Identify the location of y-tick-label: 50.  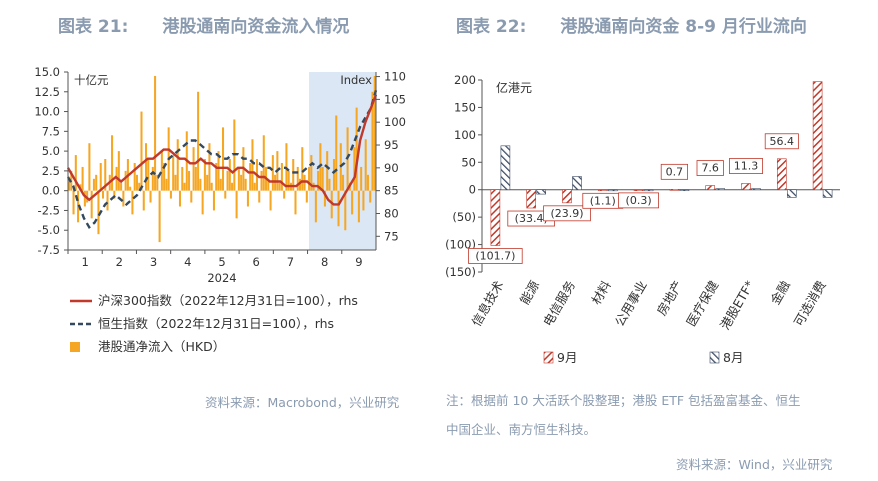
(468, 162).